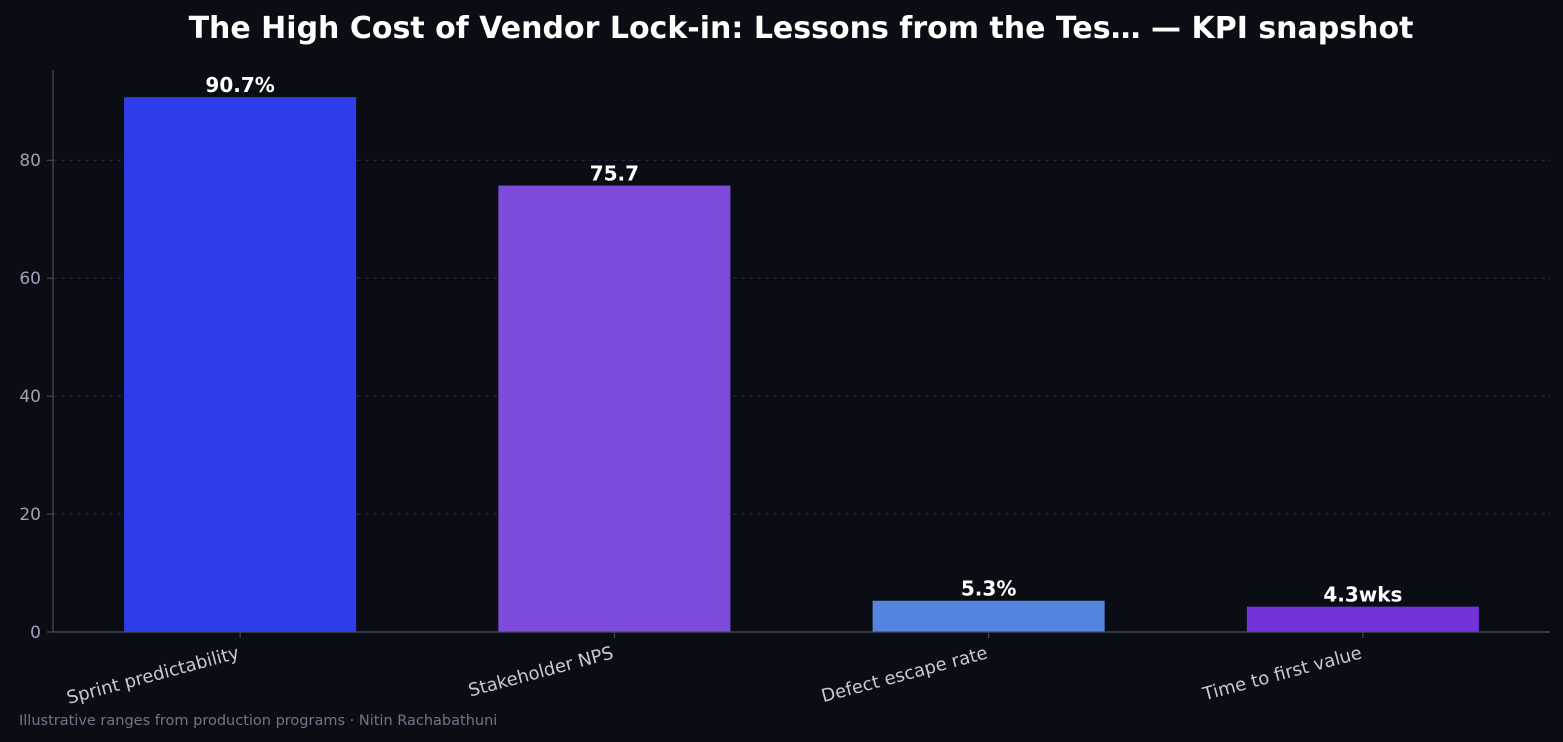 The image size is (1563, 742). What do you see at coordinates (541, 672) in the screenshot?
I see `x-tick-label: Stakeholder NPS` at bounding box center [541, 672].